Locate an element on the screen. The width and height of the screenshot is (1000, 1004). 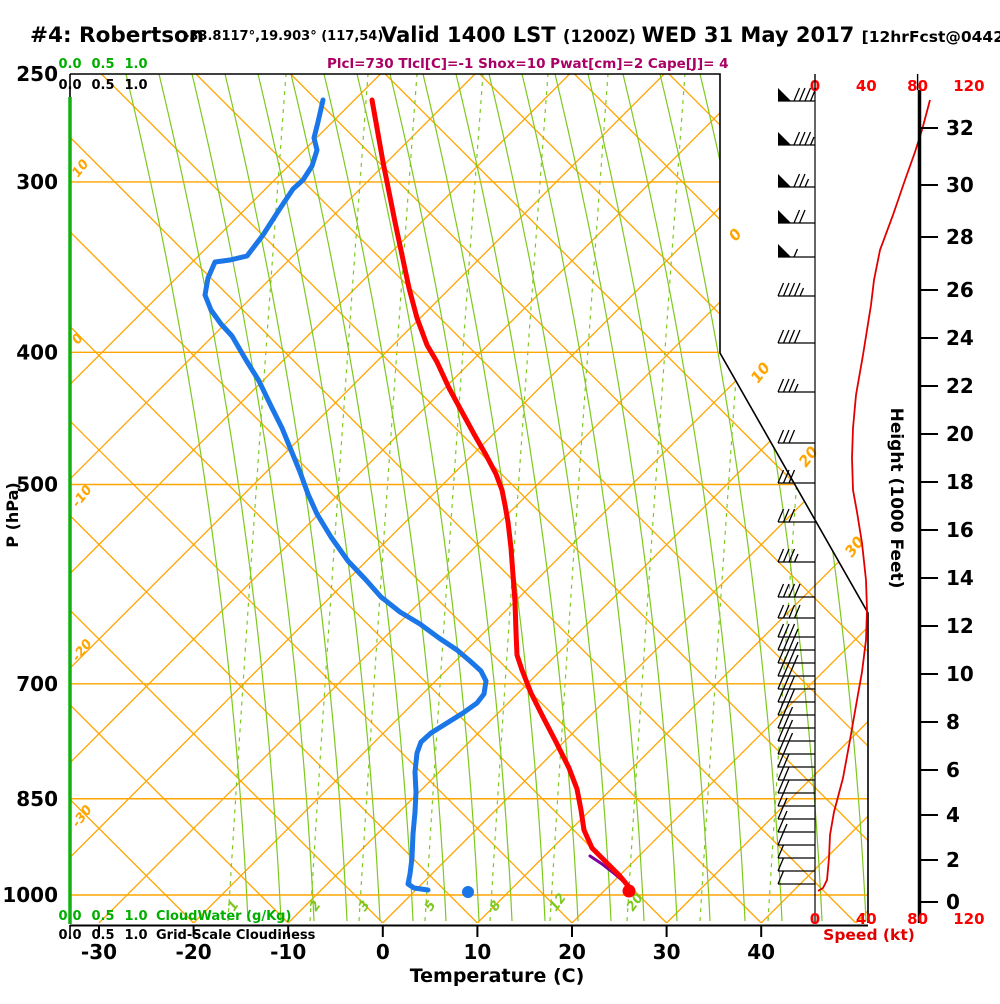
mixing-ratio-label: 5 is located at coordinates (430, 906).